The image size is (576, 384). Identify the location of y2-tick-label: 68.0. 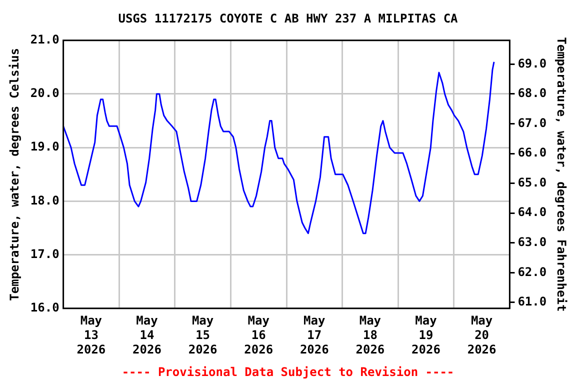
(532, 93).